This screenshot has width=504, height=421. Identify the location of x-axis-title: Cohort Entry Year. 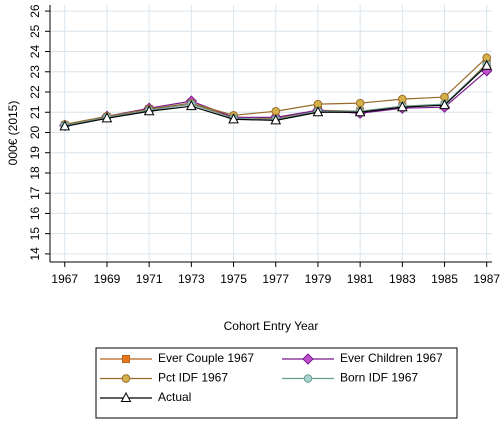
(271, 326).